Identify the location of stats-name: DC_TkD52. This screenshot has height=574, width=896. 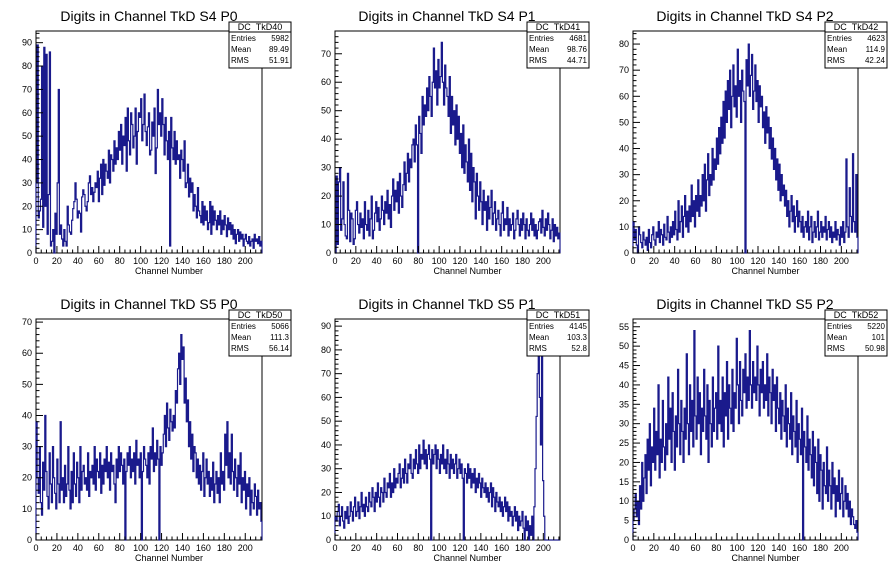
(856, 315).